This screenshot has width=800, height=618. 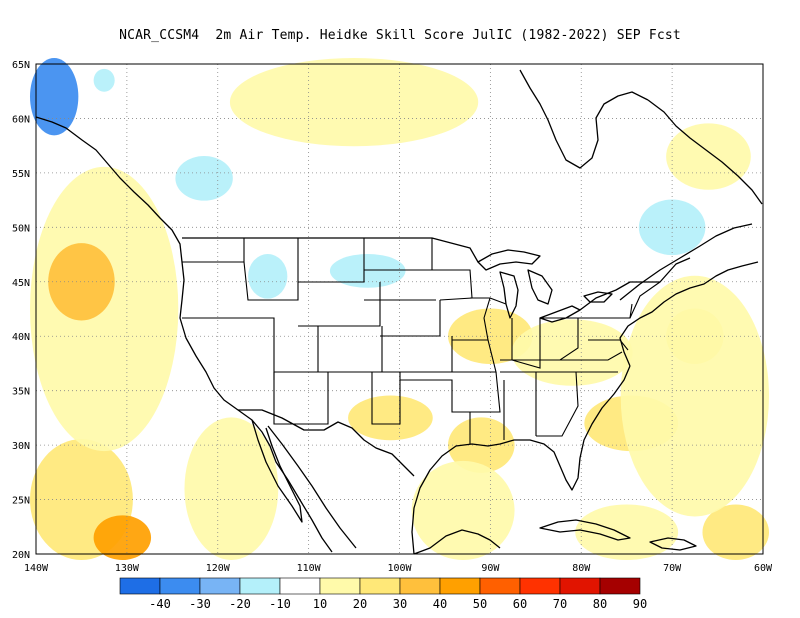 What do you see at coordinates (689, 314) in the screenshot?
I see `atlantic-coastline` at bounding box center [689, 314].